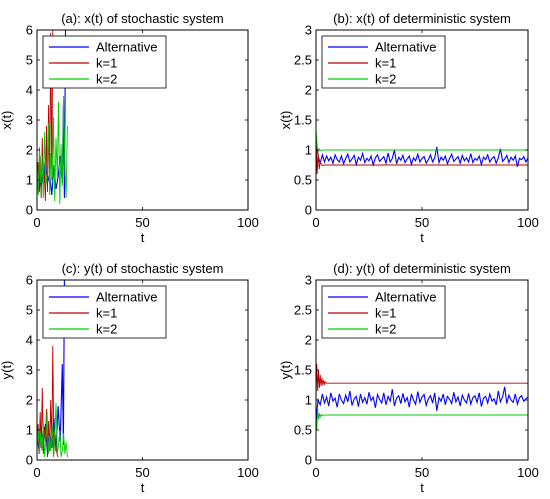 This screenshot has height=499, width=550. I want to click on chart-title: (a): x(t) of stochastic system, so click(142, 18).